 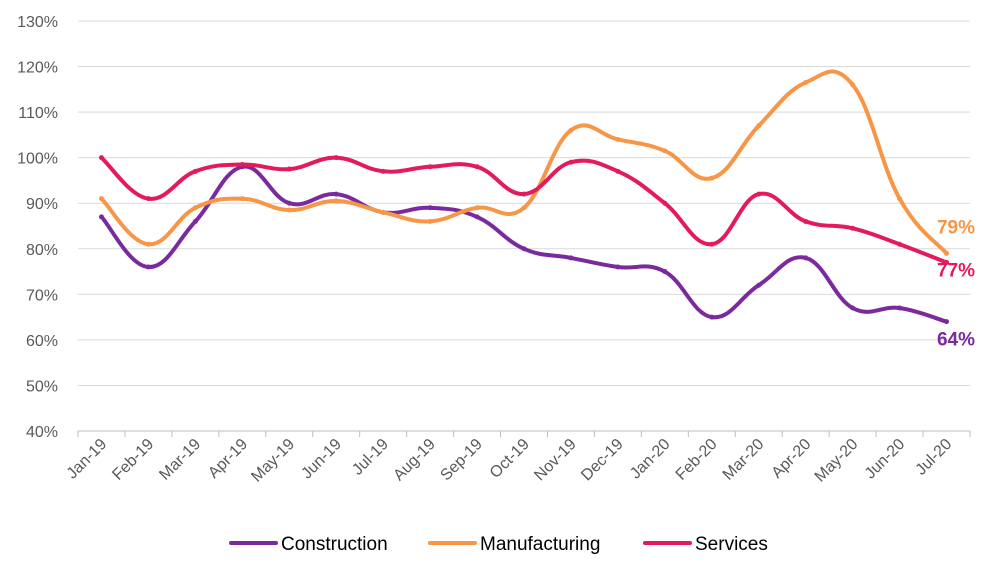 What do you see at coordinates (38, 113) in the screenshot?
I see `y-tick-label: 110%` at bounding box center [38, 113].